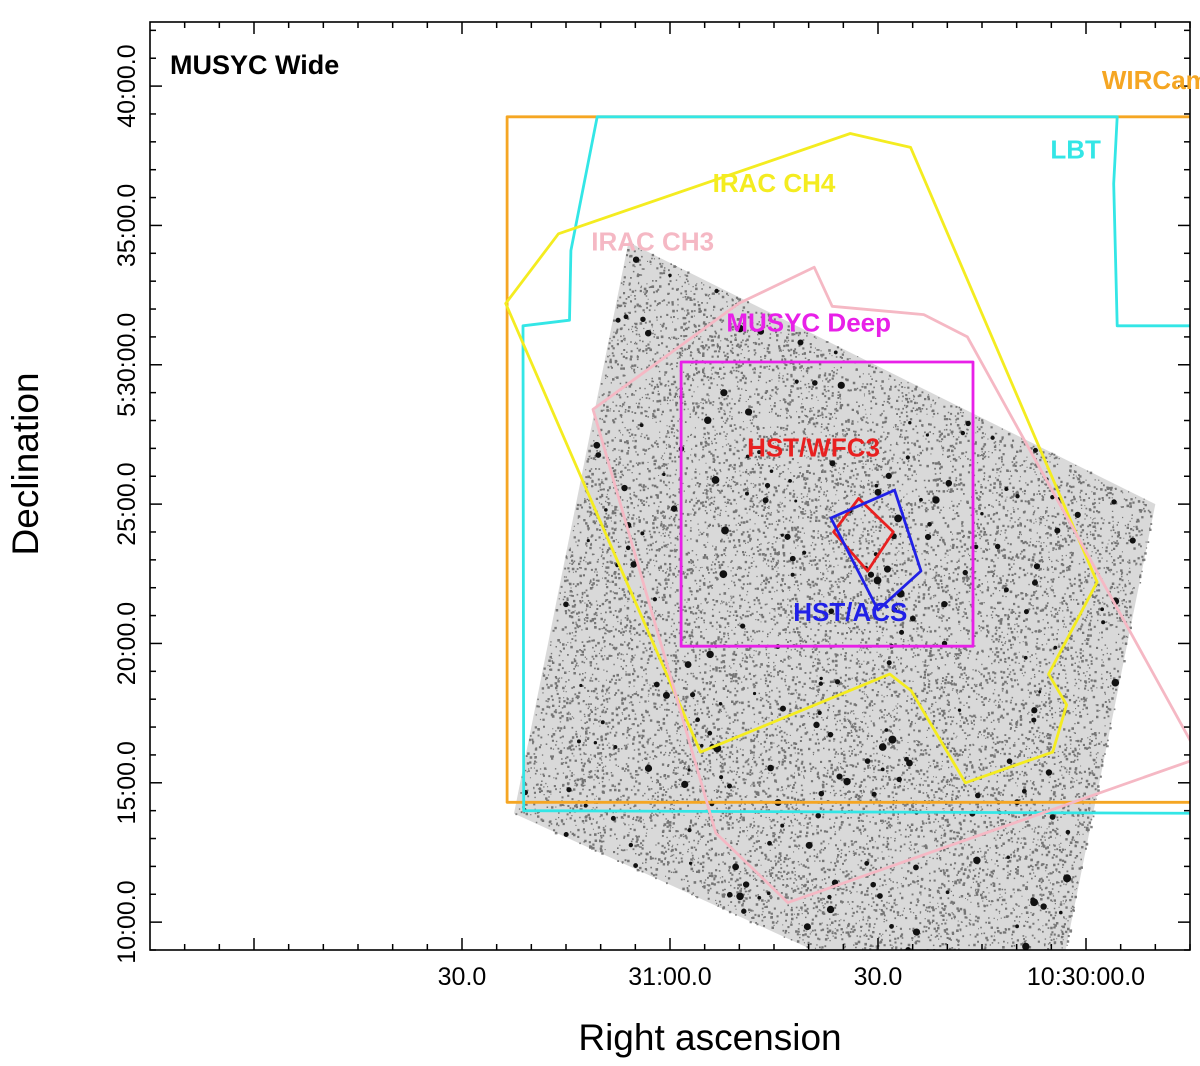 The image size is (1200, 1066). I want to click on label-wircam: WIRCam, so click(1151, 80).